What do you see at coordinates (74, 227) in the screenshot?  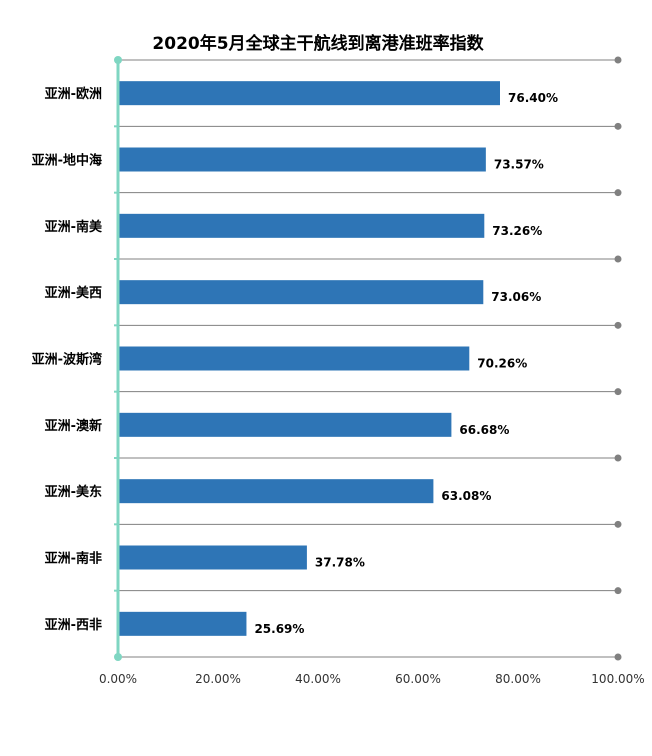 I see `category-label: 亚洲-南美` at bounding box center [74, 227].